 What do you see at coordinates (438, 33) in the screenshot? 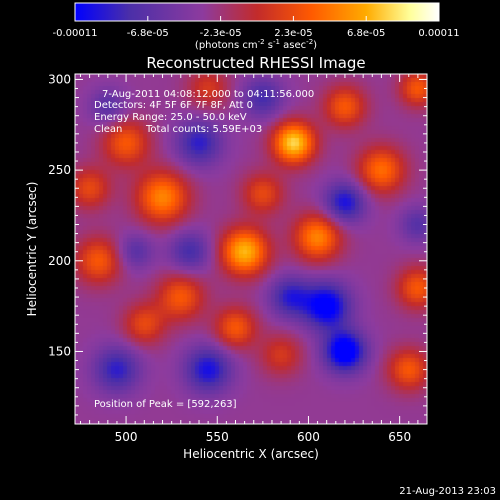
I see `colorbar-tick-label: 0.00011` at bounding box center [438, 33].